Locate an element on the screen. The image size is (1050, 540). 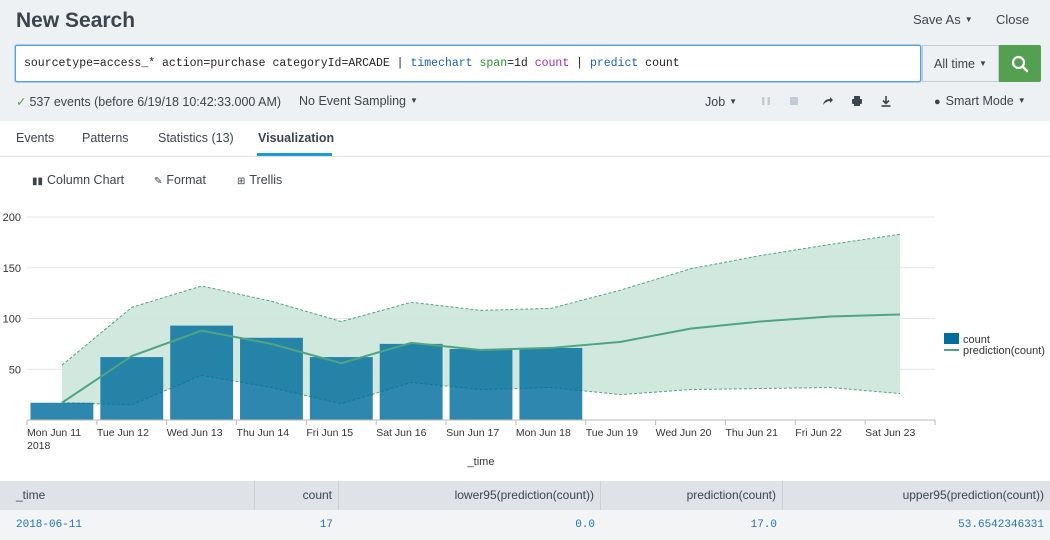
share-icon is located at coordinates (827, 101).